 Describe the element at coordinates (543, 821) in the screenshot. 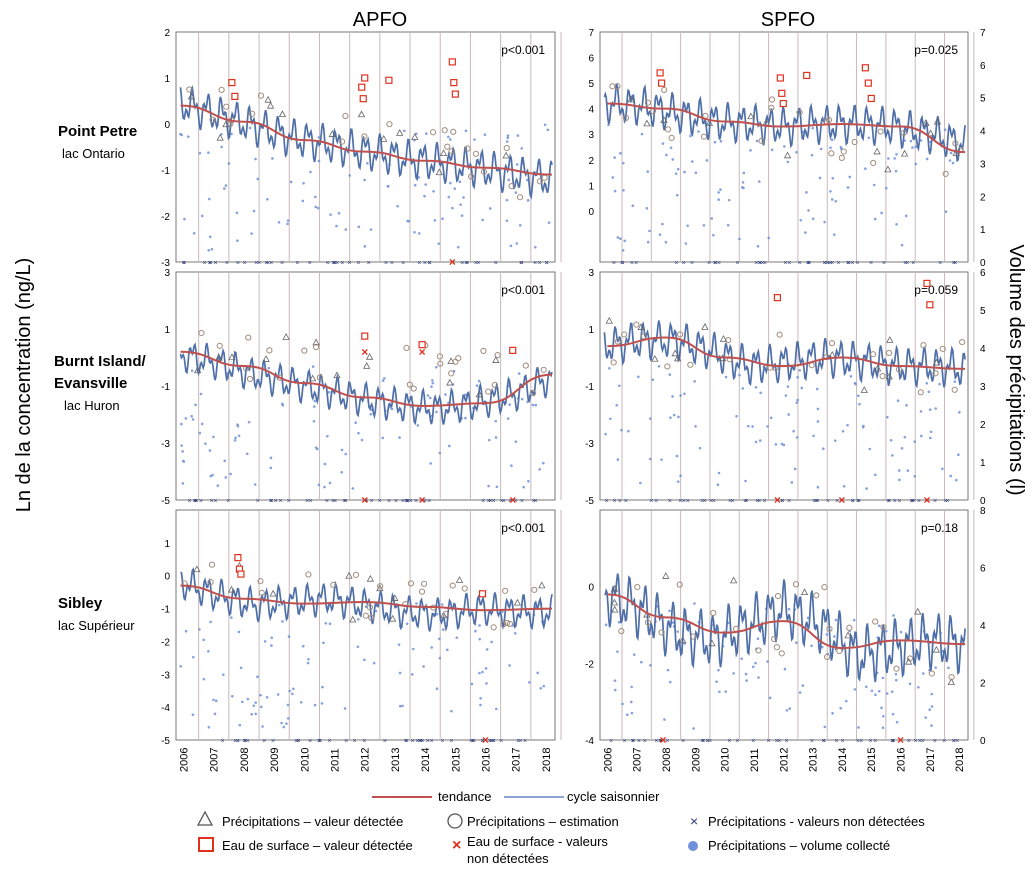

I see `legend-precip-estimate-label: Précipitations – estimation` at that location.